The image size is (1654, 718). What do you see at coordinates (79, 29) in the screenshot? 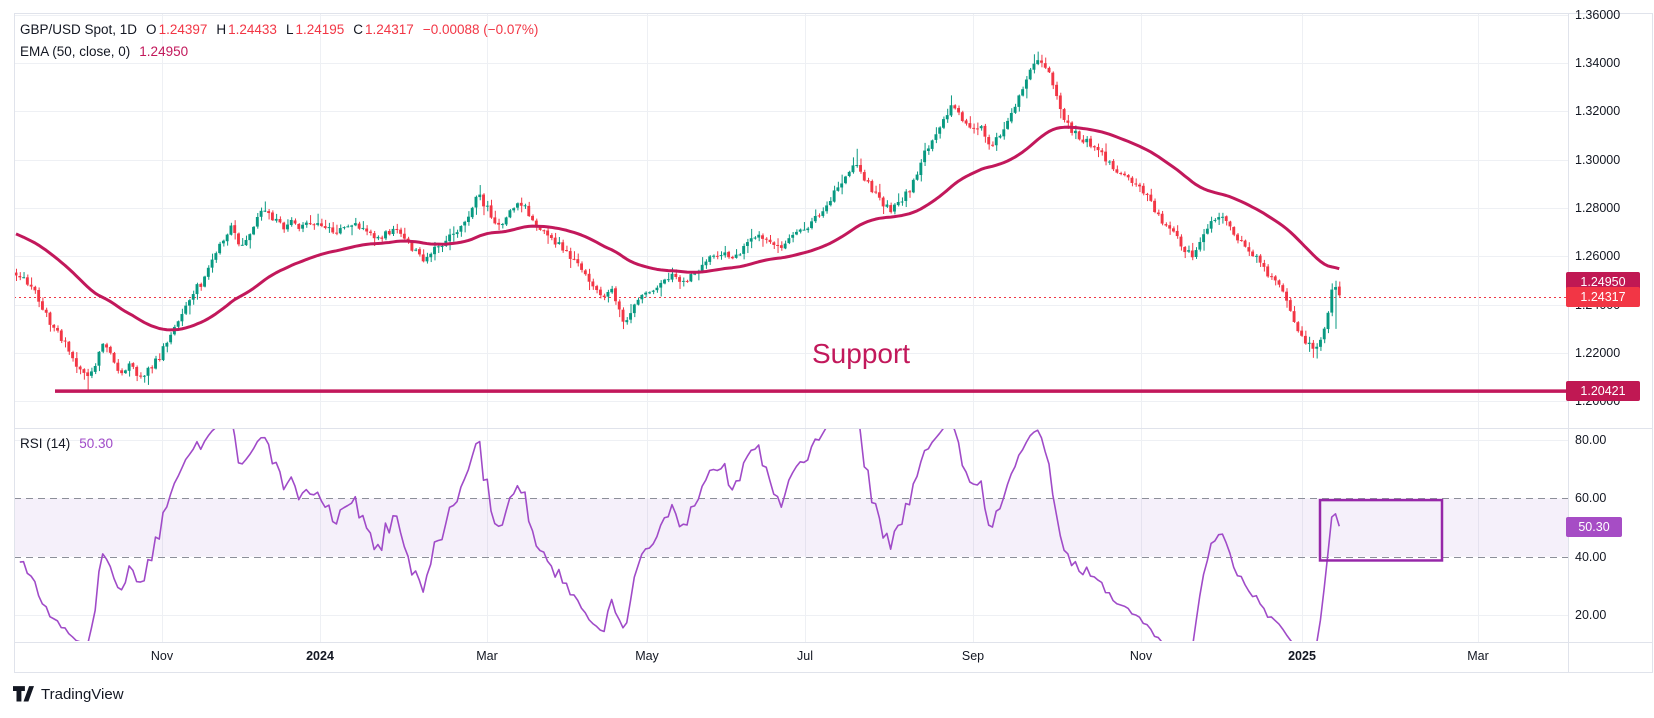
I see `symbol-title: GBP/USD Spot, 1D` at bounding box center [79, 29].